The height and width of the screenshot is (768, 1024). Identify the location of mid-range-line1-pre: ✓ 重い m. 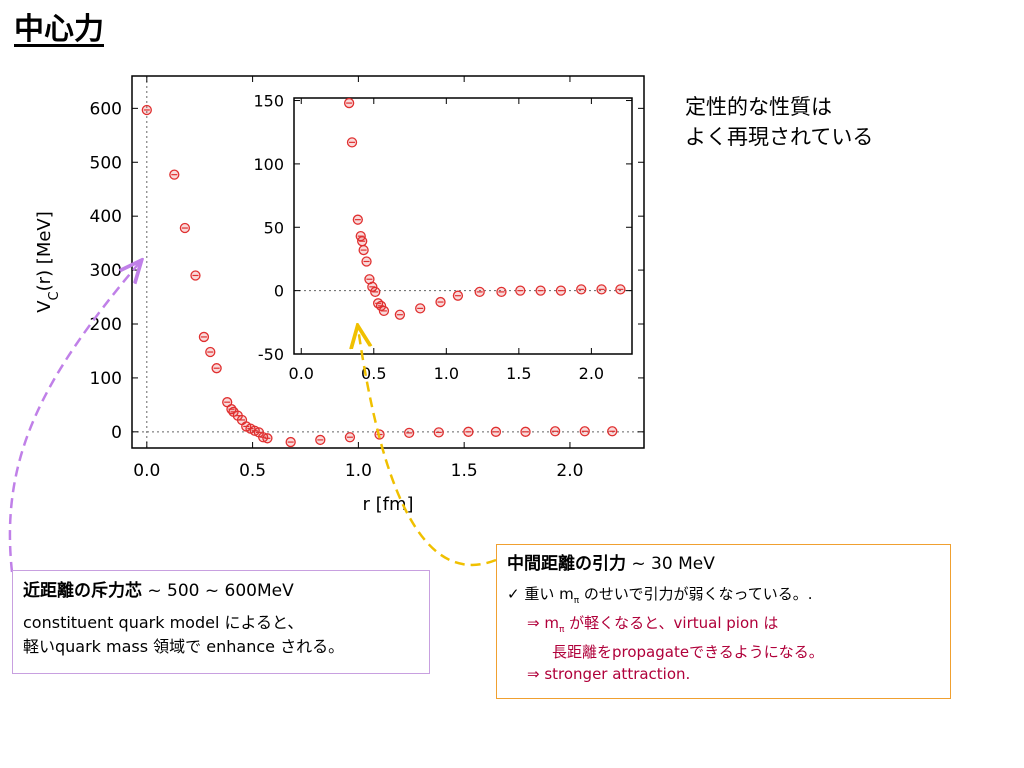
(540, 594).